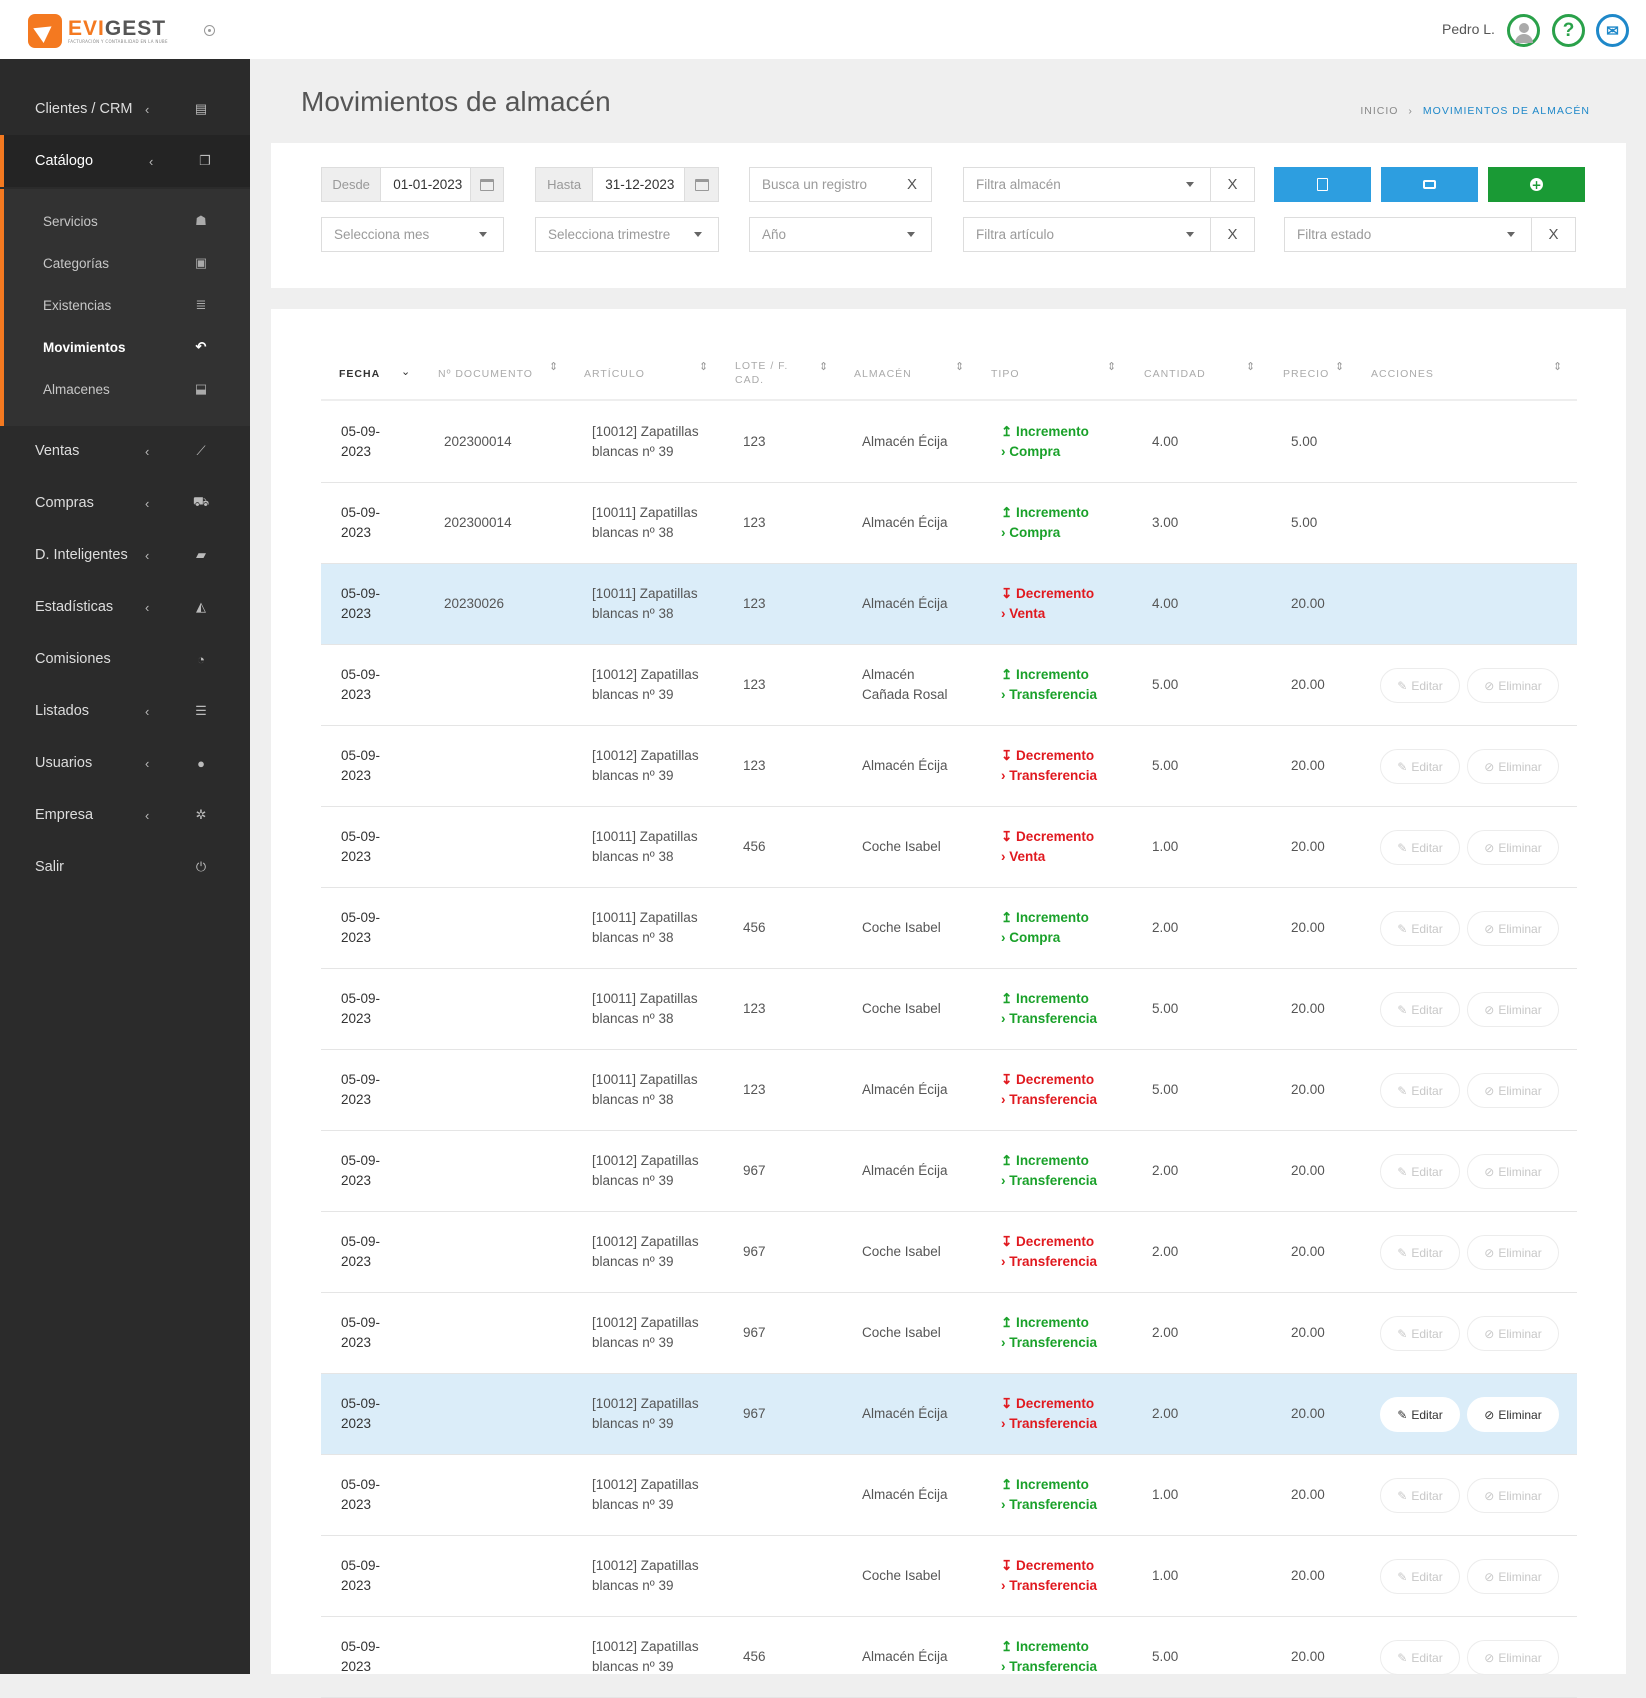 Image resolution: width=1646 pixels, height=1698 pixels. What do you see at coordinates (1553, 234) in the screenshot?
I see `clear-estado-button: X` at bounding box center [1553, 234].